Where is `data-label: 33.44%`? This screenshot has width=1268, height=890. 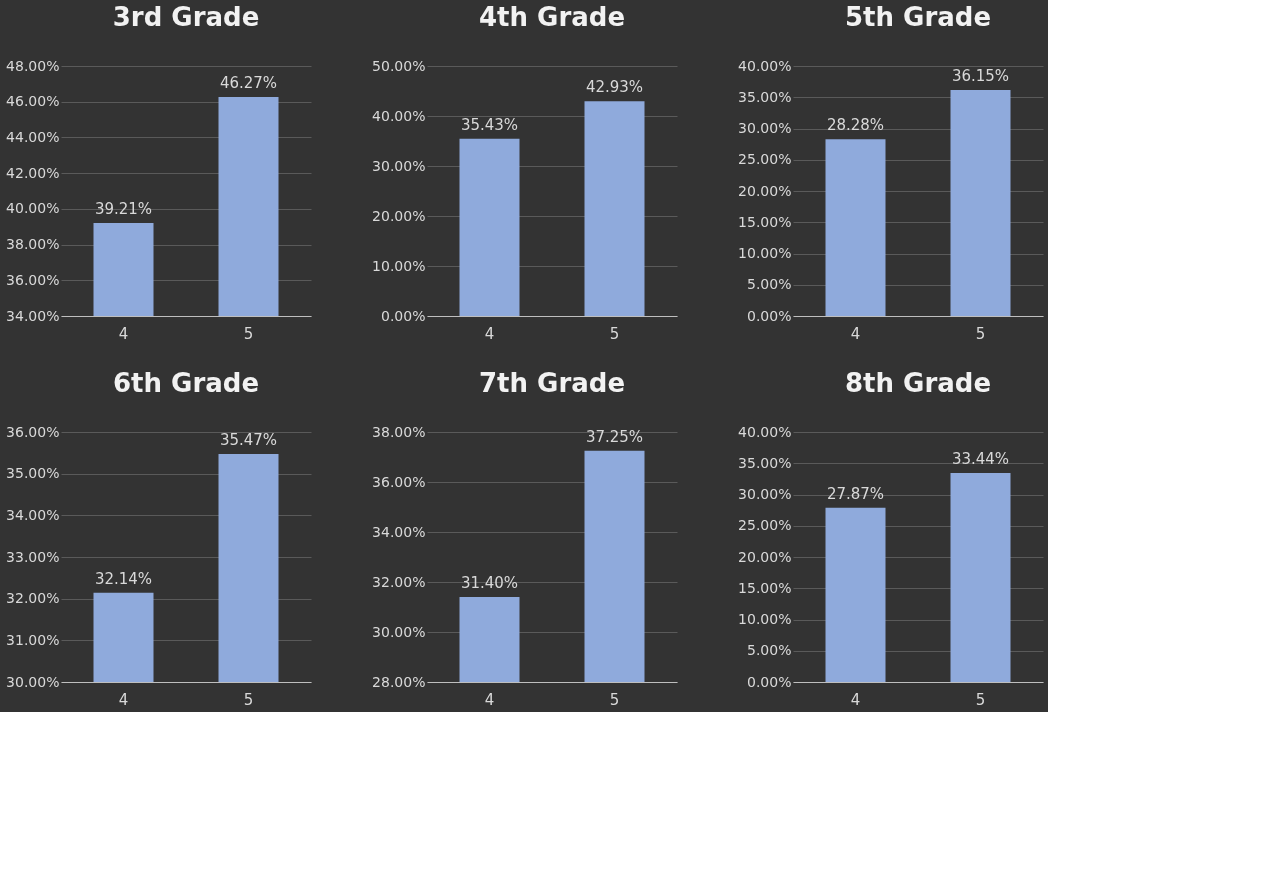 data-label: 33.44% is located at coordinates (980, 459).